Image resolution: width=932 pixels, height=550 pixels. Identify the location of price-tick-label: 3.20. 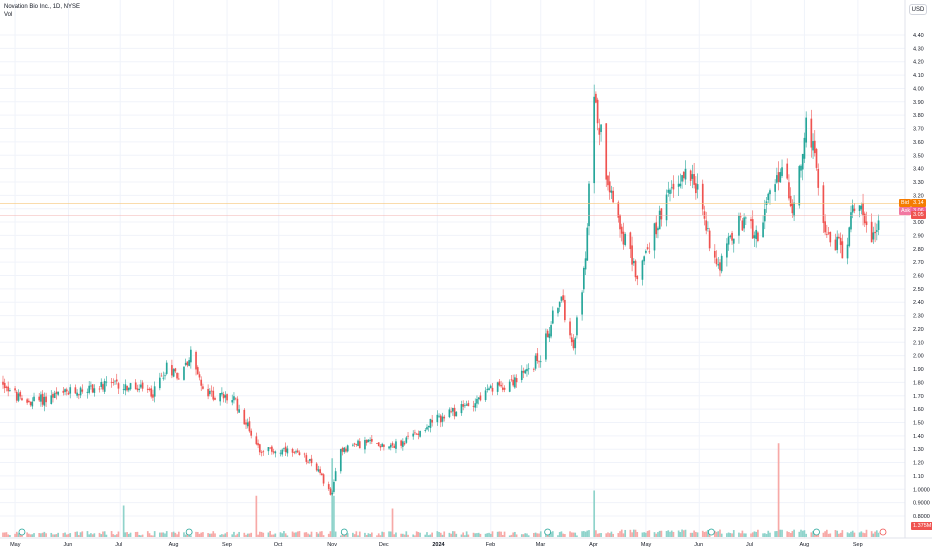
(918, 196).